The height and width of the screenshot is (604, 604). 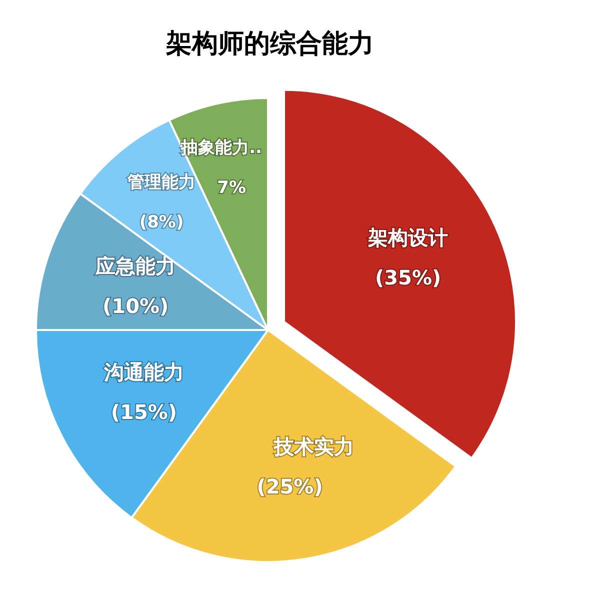 What do you see at coordinates (269, 44) in the screenshot?
I see `chart-title: 架构师的综合能力` at bounding box center [269, 44].